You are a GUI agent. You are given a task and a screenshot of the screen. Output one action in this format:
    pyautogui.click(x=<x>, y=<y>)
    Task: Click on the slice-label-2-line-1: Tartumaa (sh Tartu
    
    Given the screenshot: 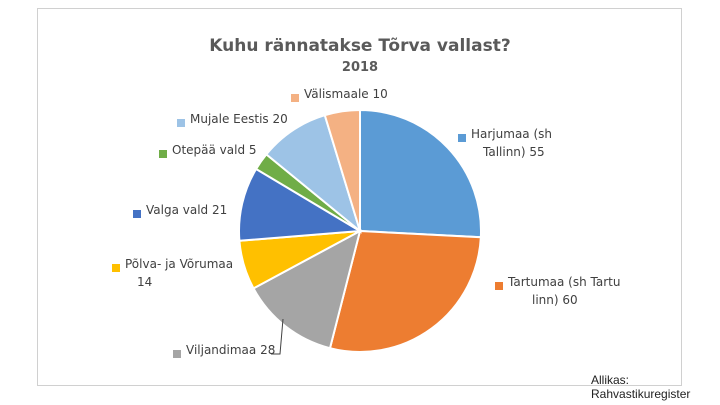 What is the action you would take?
    pyautogui.click(x=563, y=282)
    